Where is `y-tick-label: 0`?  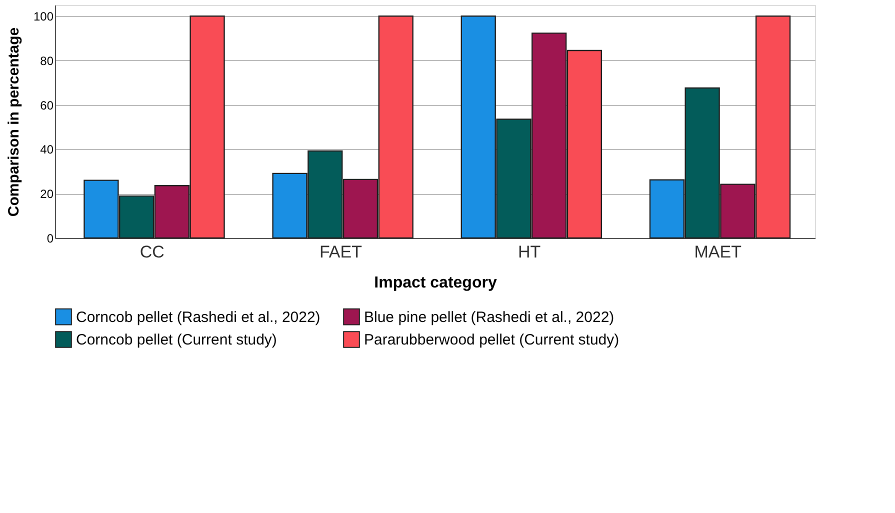 y-tick-label: 0 is located at coordinates (50, 239).